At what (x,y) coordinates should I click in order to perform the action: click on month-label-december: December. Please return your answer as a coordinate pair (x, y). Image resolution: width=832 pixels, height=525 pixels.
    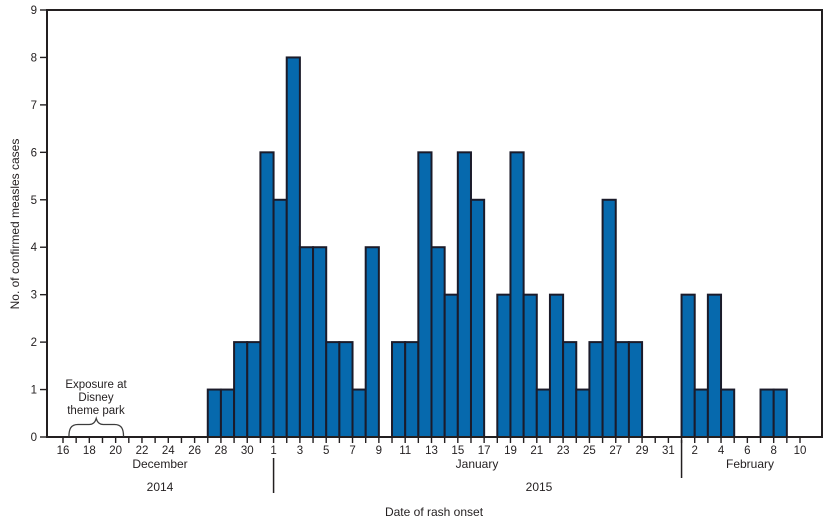
    Looking at the image, I should click on (160, 464).